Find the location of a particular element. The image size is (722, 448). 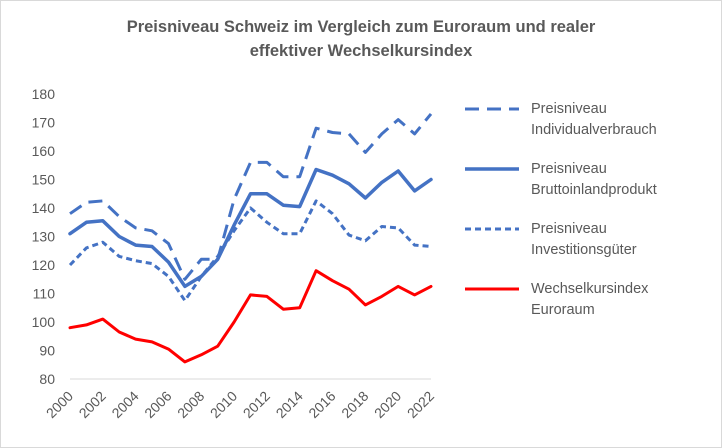

legend-swatch-bruttoinlandprodukt is located at coordinates (492, 169).